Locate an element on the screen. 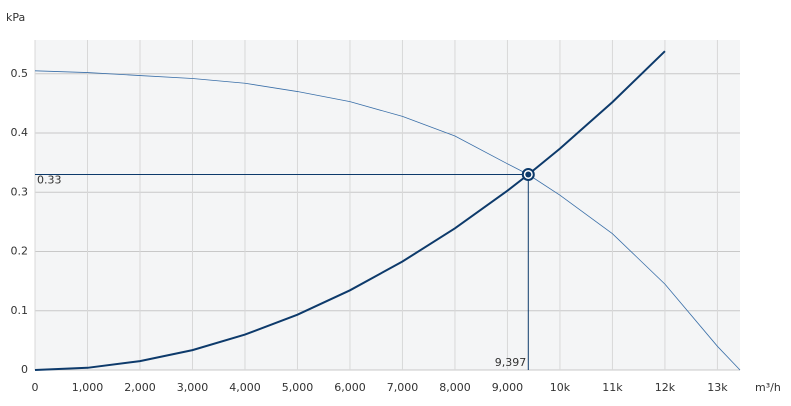  x-tick-label: 3,000 is located at coordinates (193, 387).